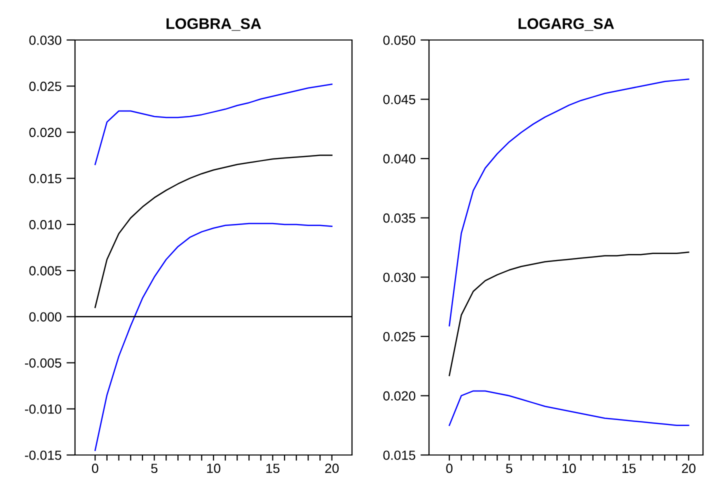 The width and height of the screenshot is (705, 478). I want to click on y-tick-label: -0.010, so click(43, 409).